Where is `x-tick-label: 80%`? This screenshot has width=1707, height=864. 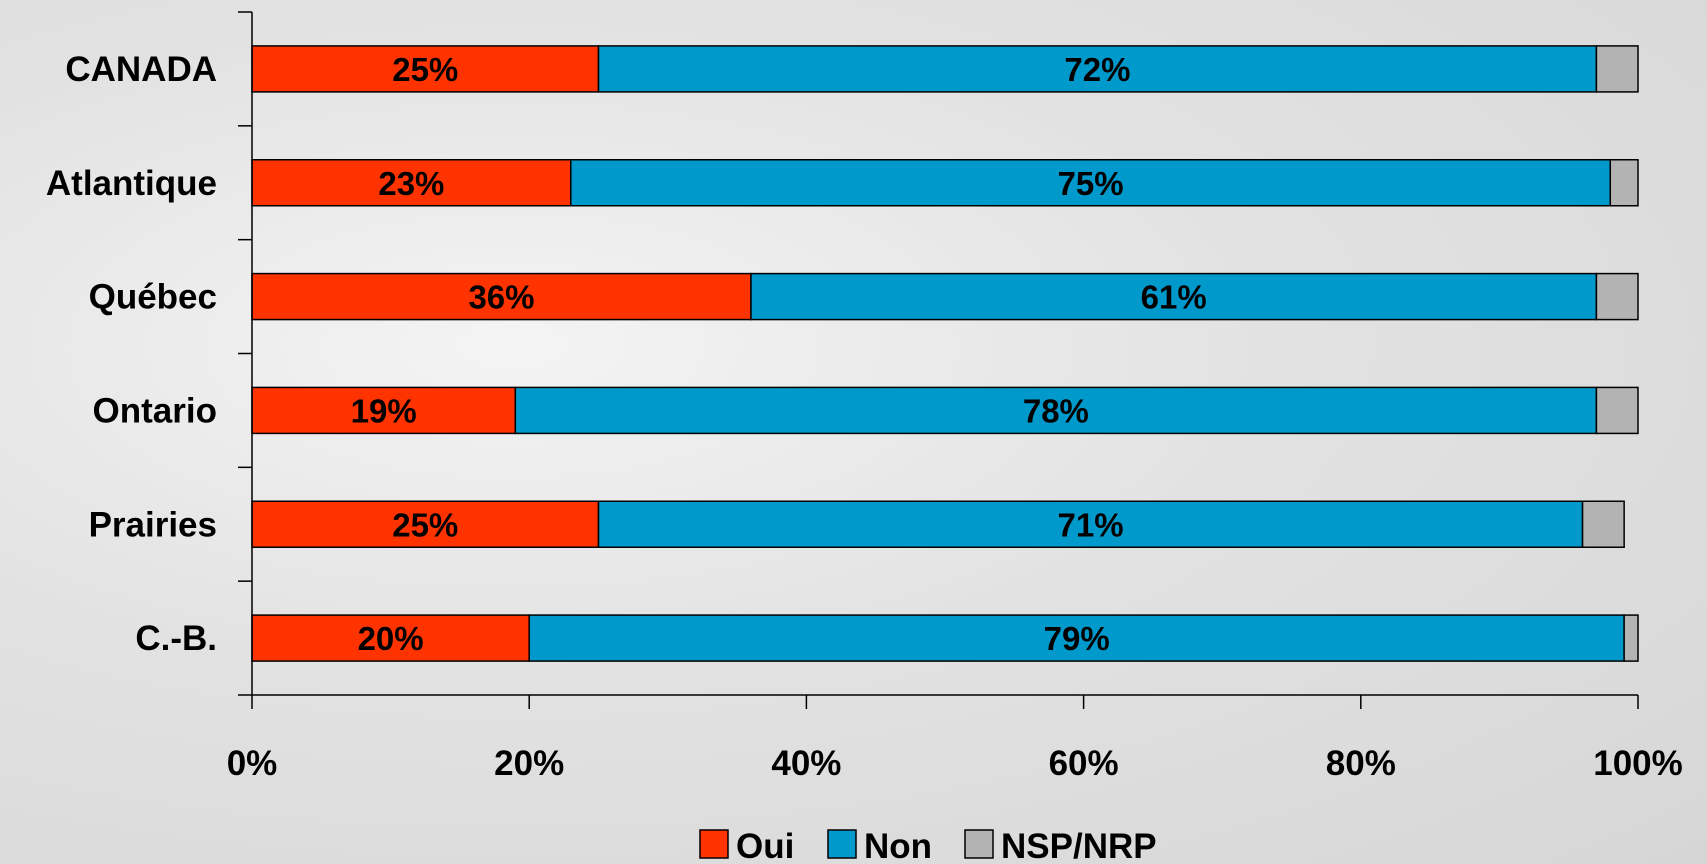 x-tick-label: 80% is located at coordinates (1361, 763).